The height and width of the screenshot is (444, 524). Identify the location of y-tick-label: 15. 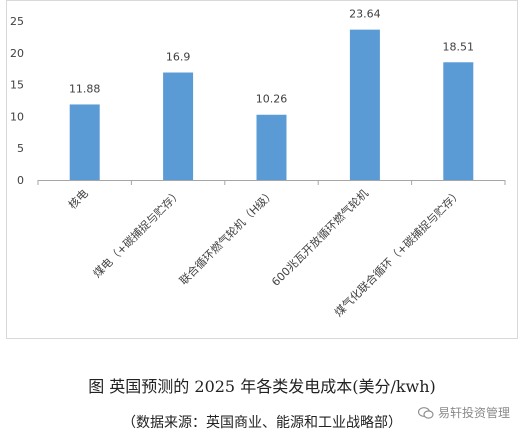
(17, 85).